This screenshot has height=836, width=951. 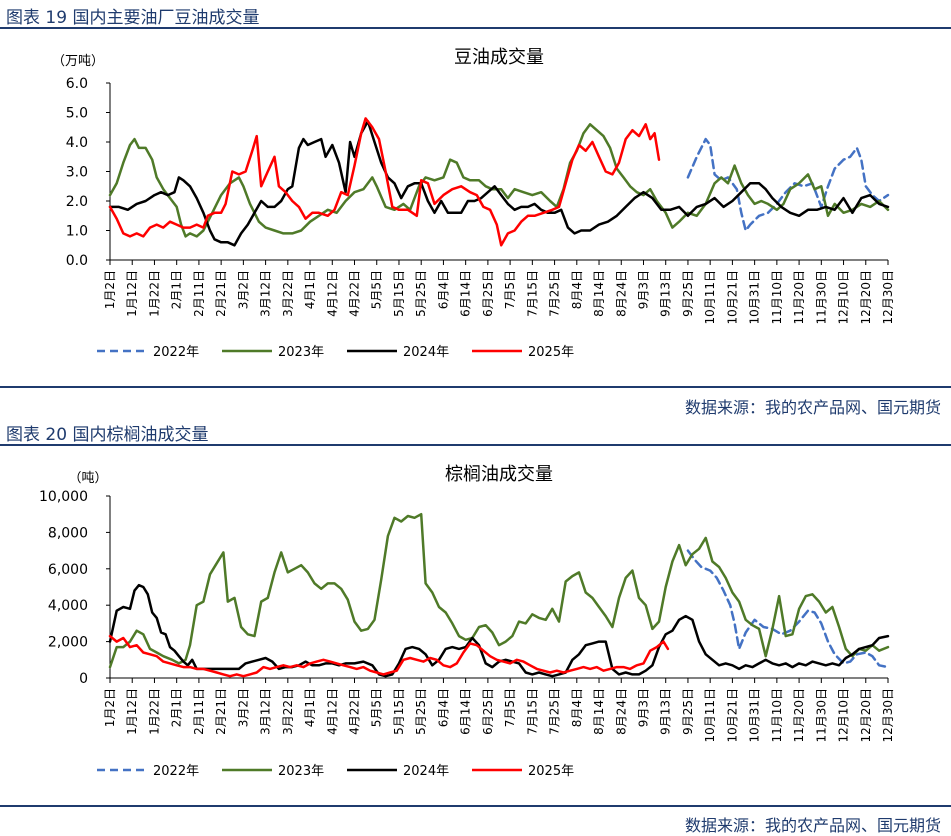 I want to click on y-tick-label: 2.0, so click(x=77, y=202).